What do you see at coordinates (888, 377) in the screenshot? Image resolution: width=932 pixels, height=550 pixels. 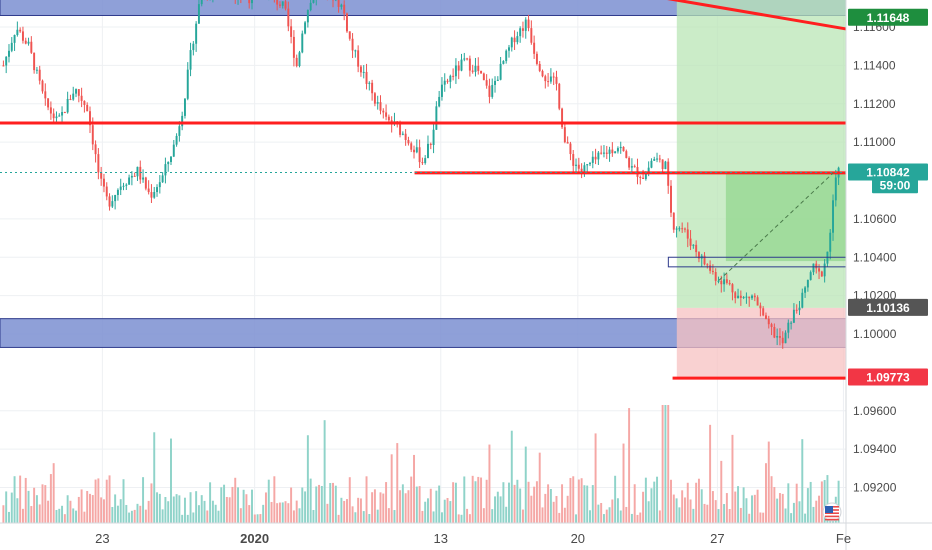 I see `price-tag-stop` at bounding box center [888, 377].